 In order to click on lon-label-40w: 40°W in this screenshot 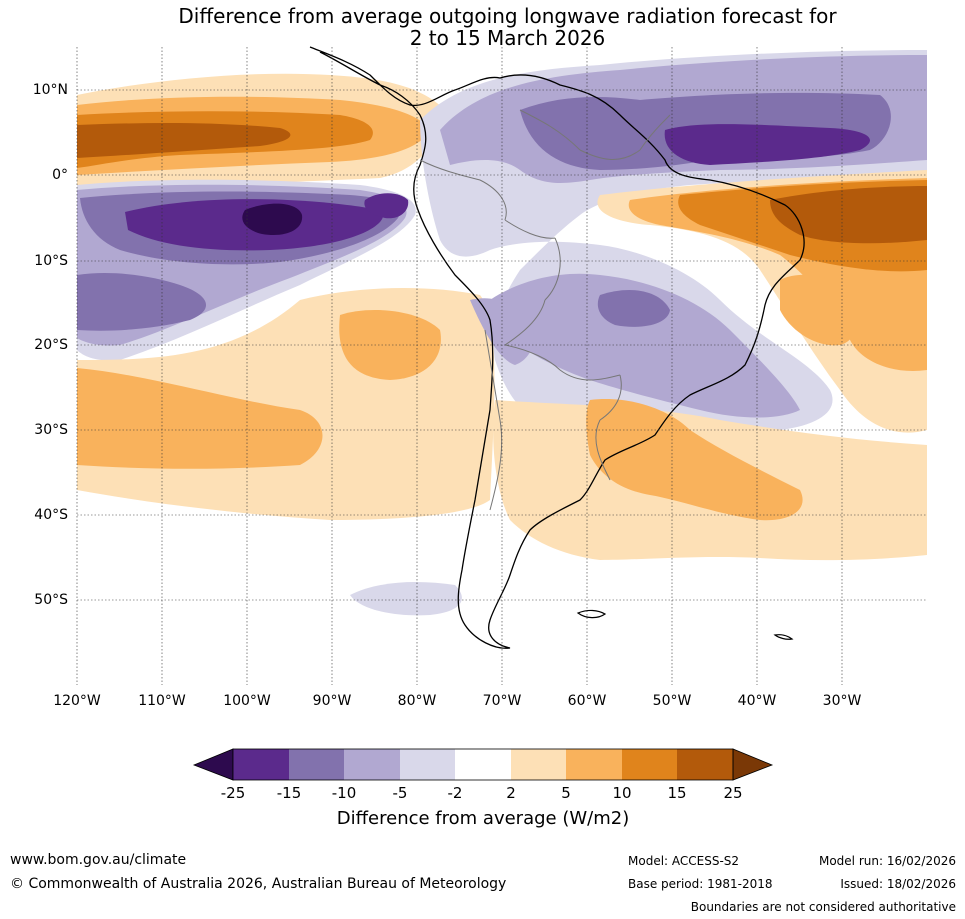, I will do `click(757, 701)`.